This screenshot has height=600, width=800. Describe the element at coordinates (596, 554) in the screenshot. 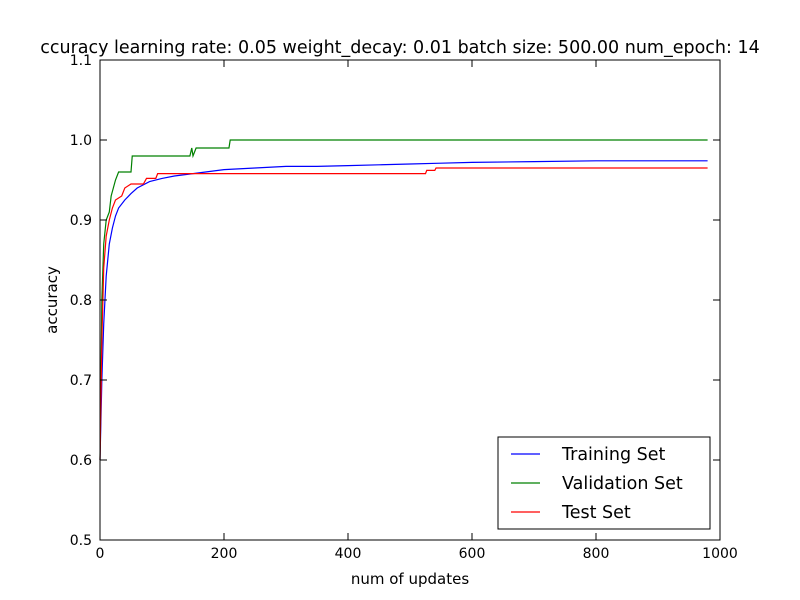

I see `x-tick-label: 800` at that location.